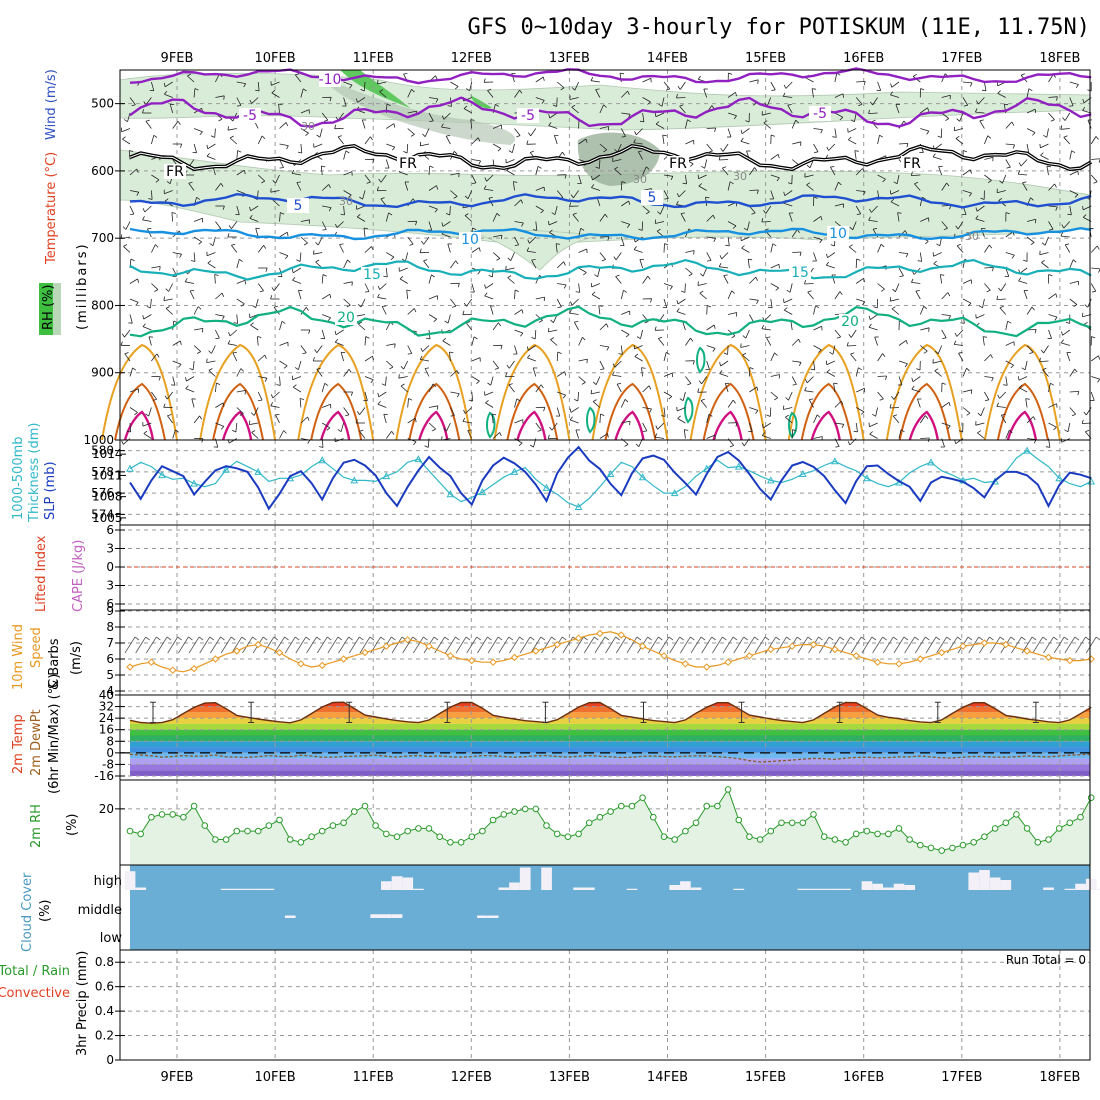 The width and height of the screenshot is (1100, 1100). Describe the element at coordinates (110, 741) in the screenshot. I see `y-tick-label: 8` at that location.